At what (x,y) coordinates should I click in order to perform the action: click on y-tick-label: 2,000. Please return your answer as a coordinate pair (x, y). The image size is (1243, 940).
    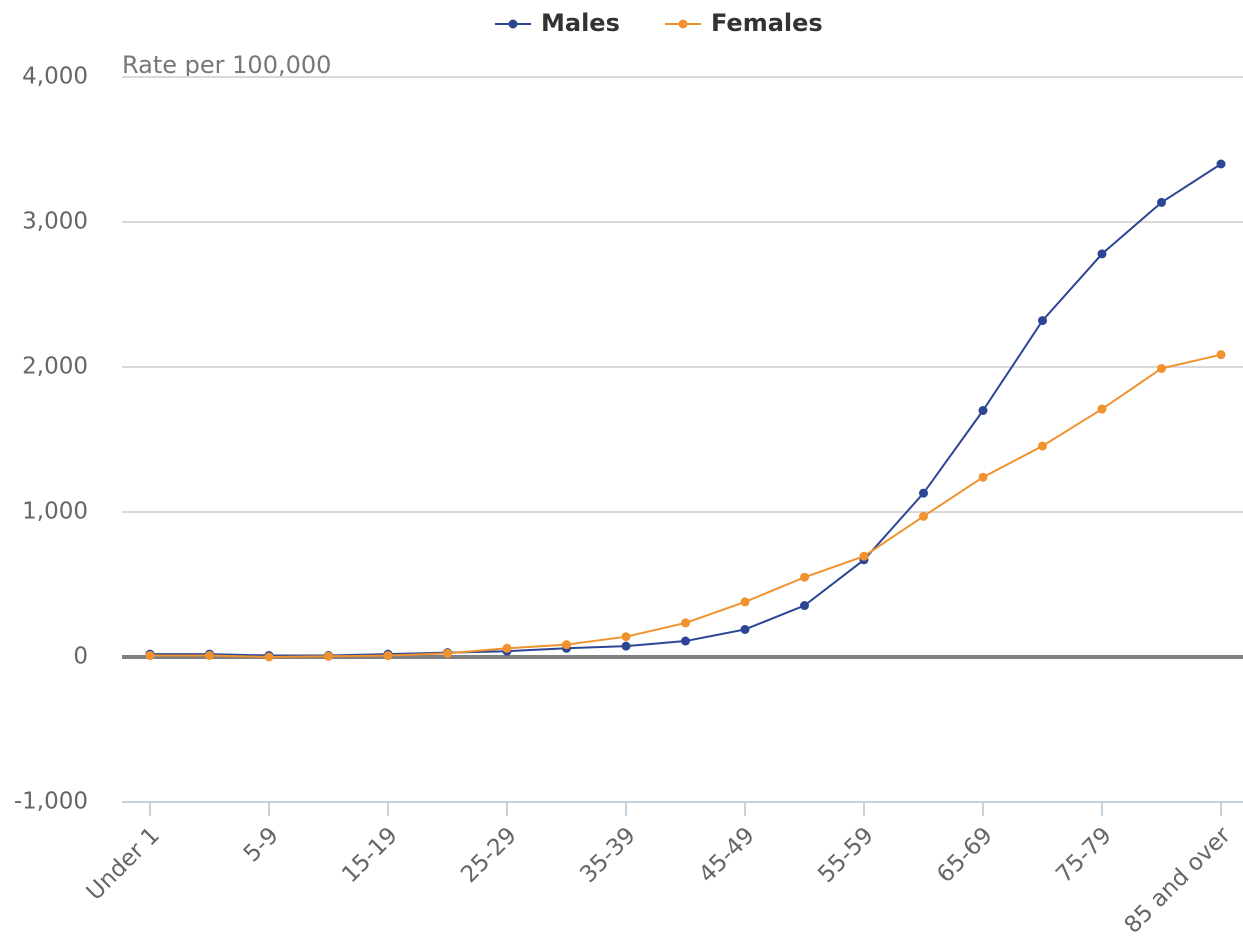
    Looking at the image, I should click on (55, 367).